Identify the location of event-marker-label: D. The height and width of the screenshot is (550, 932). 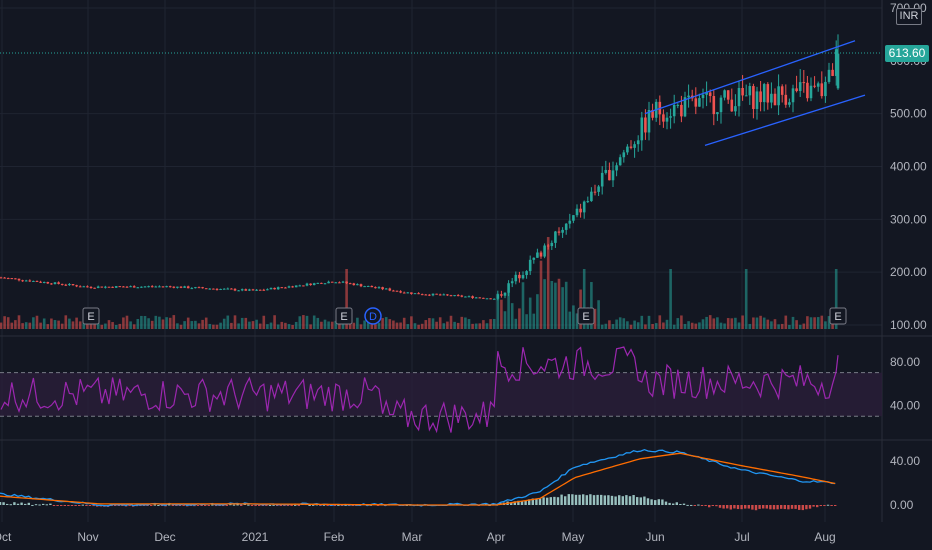
(373, 317).